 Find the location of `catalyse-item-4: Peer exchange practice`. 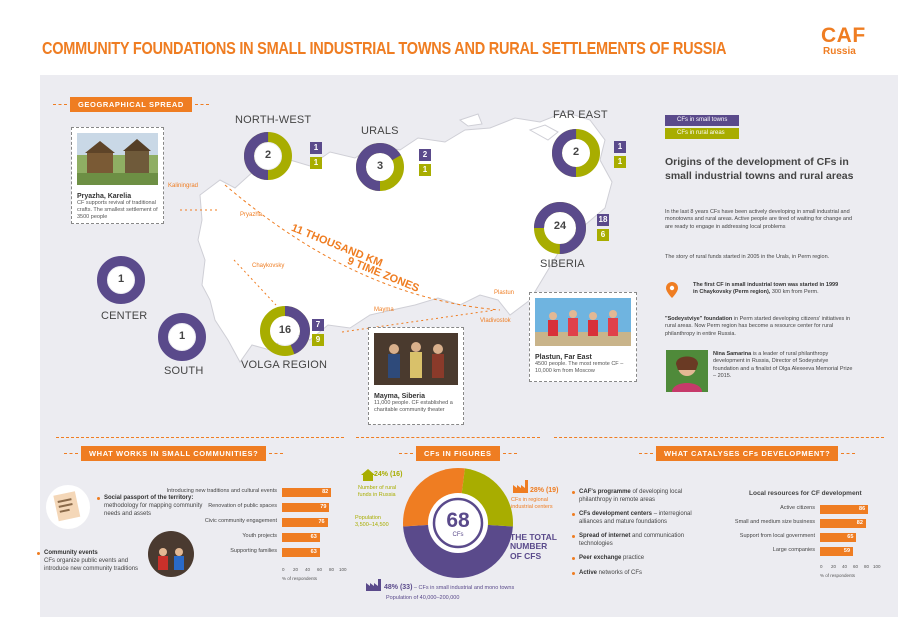

catalyse-item-4: Peer exchange practice is located at coordinates (643, 559).